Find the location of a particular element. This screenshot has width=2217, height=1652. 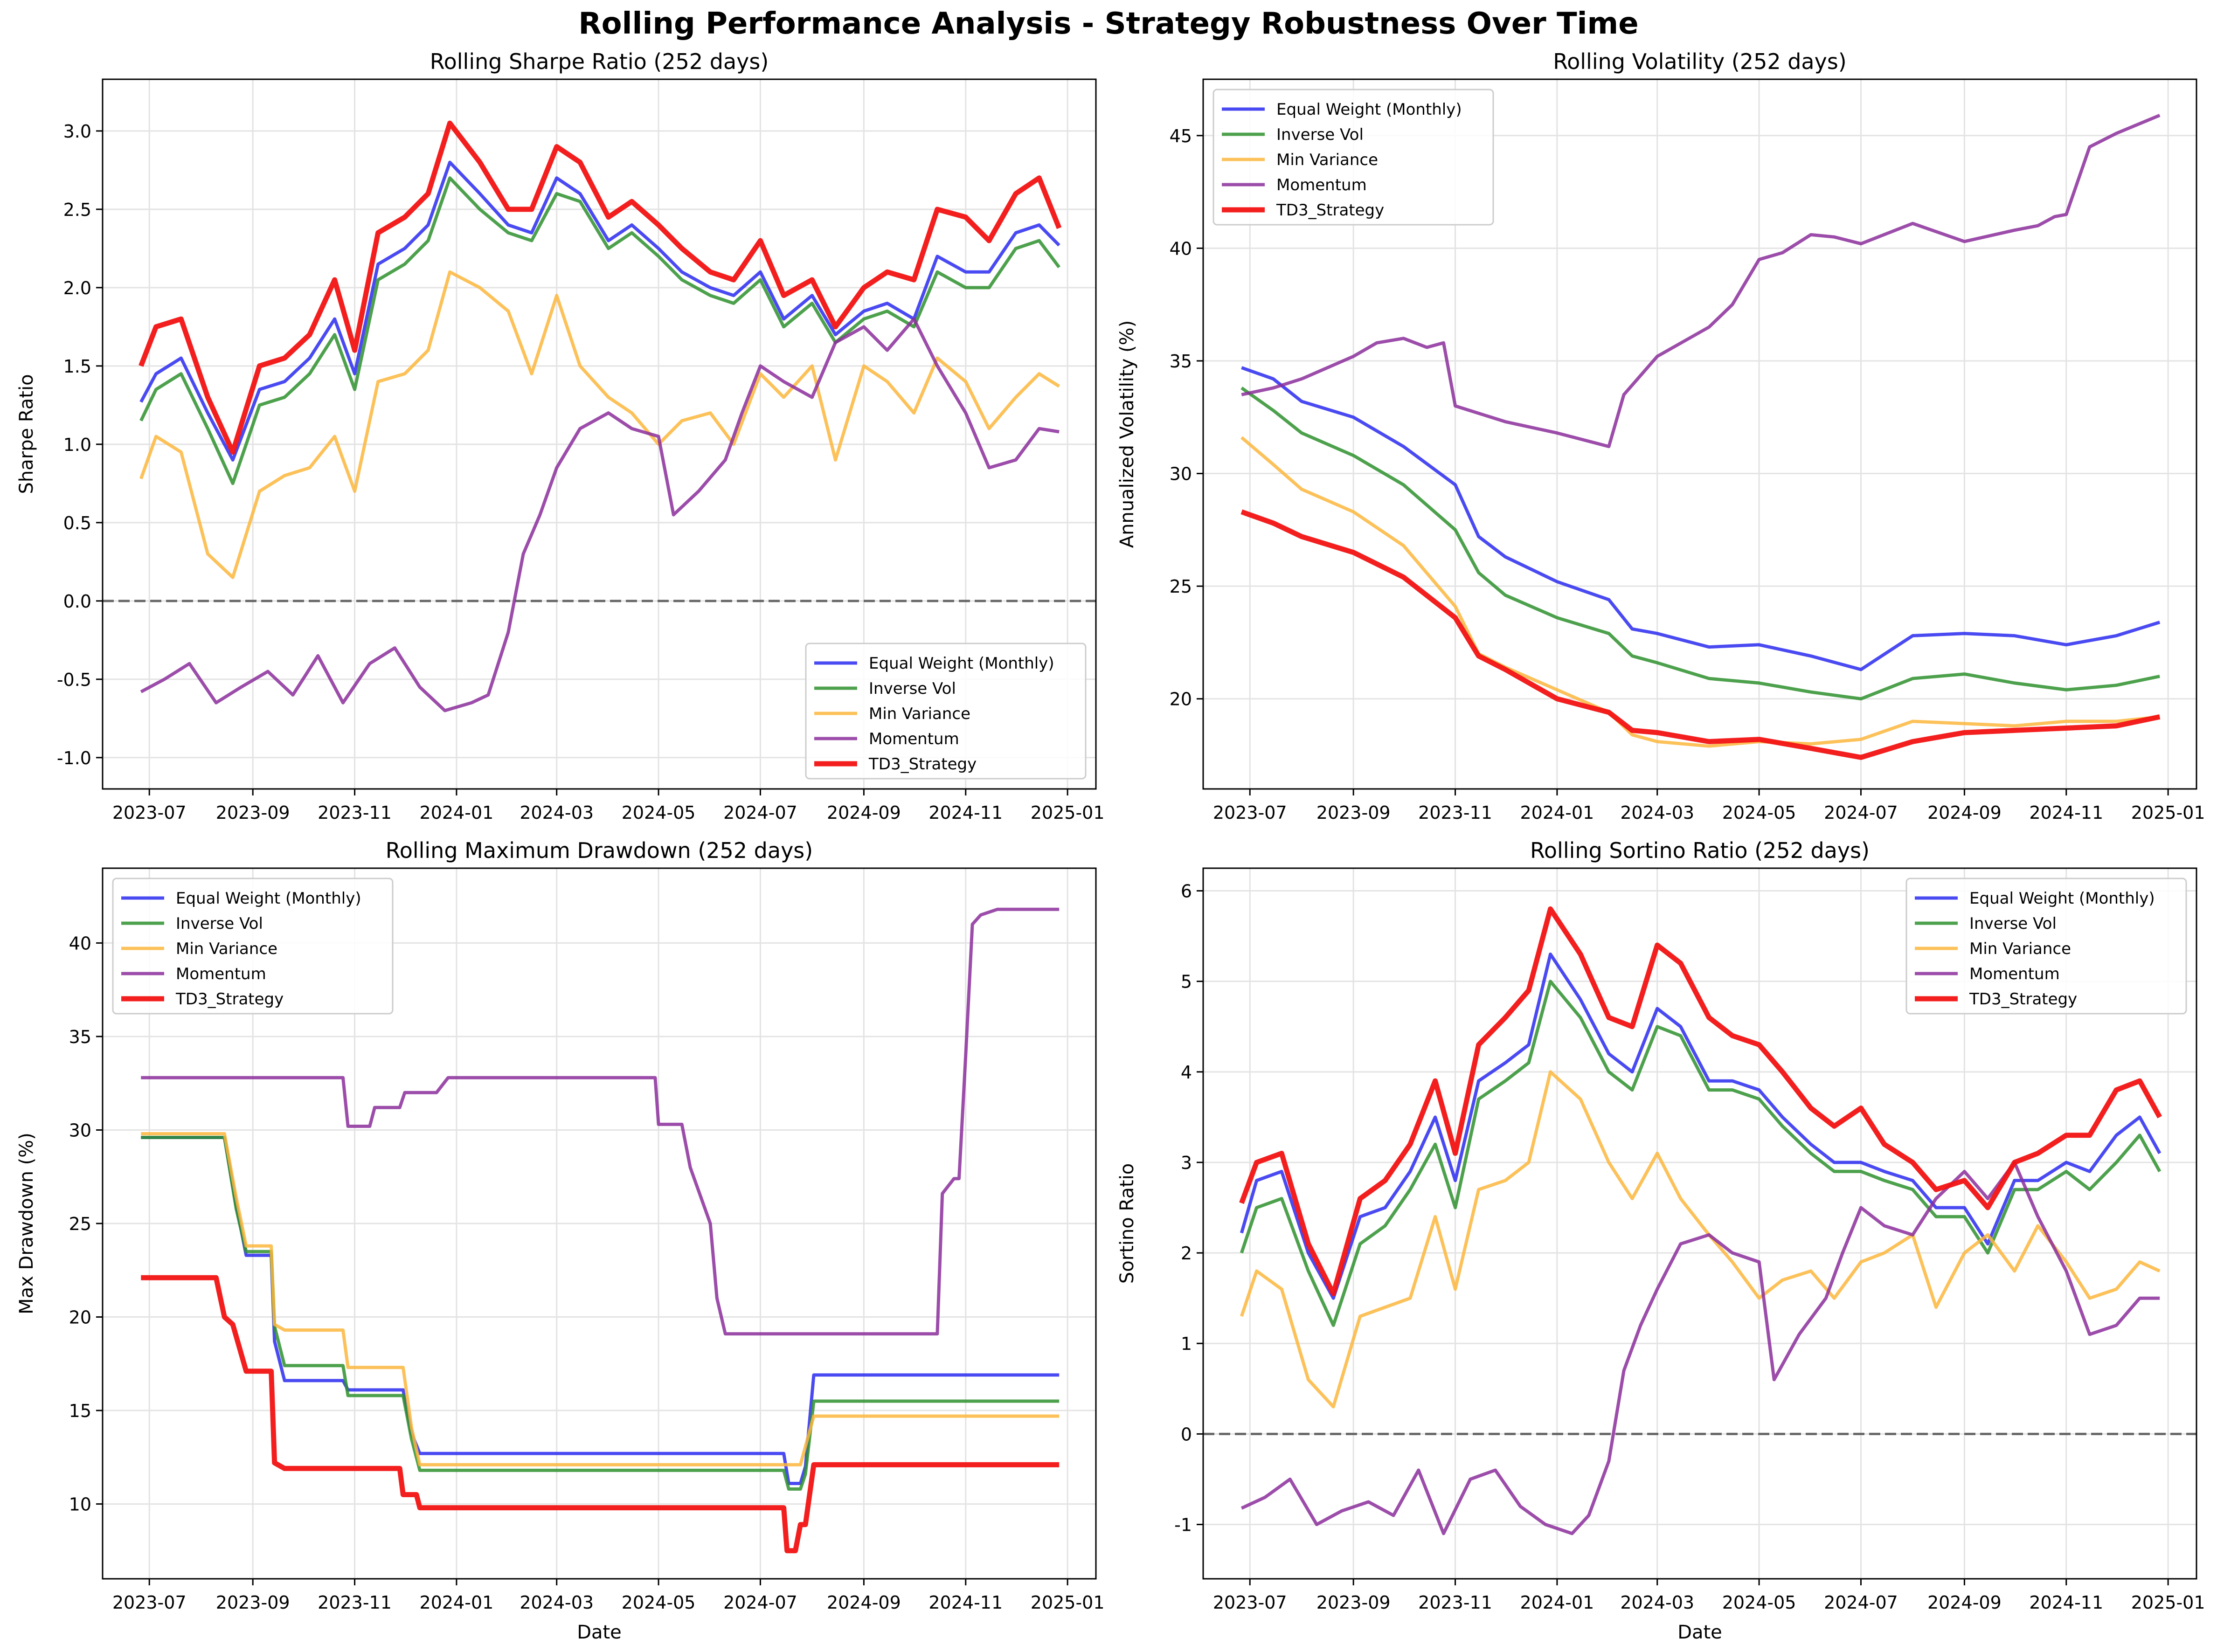

y-tick-label: 4 is located at coordinates (1186, 1072).